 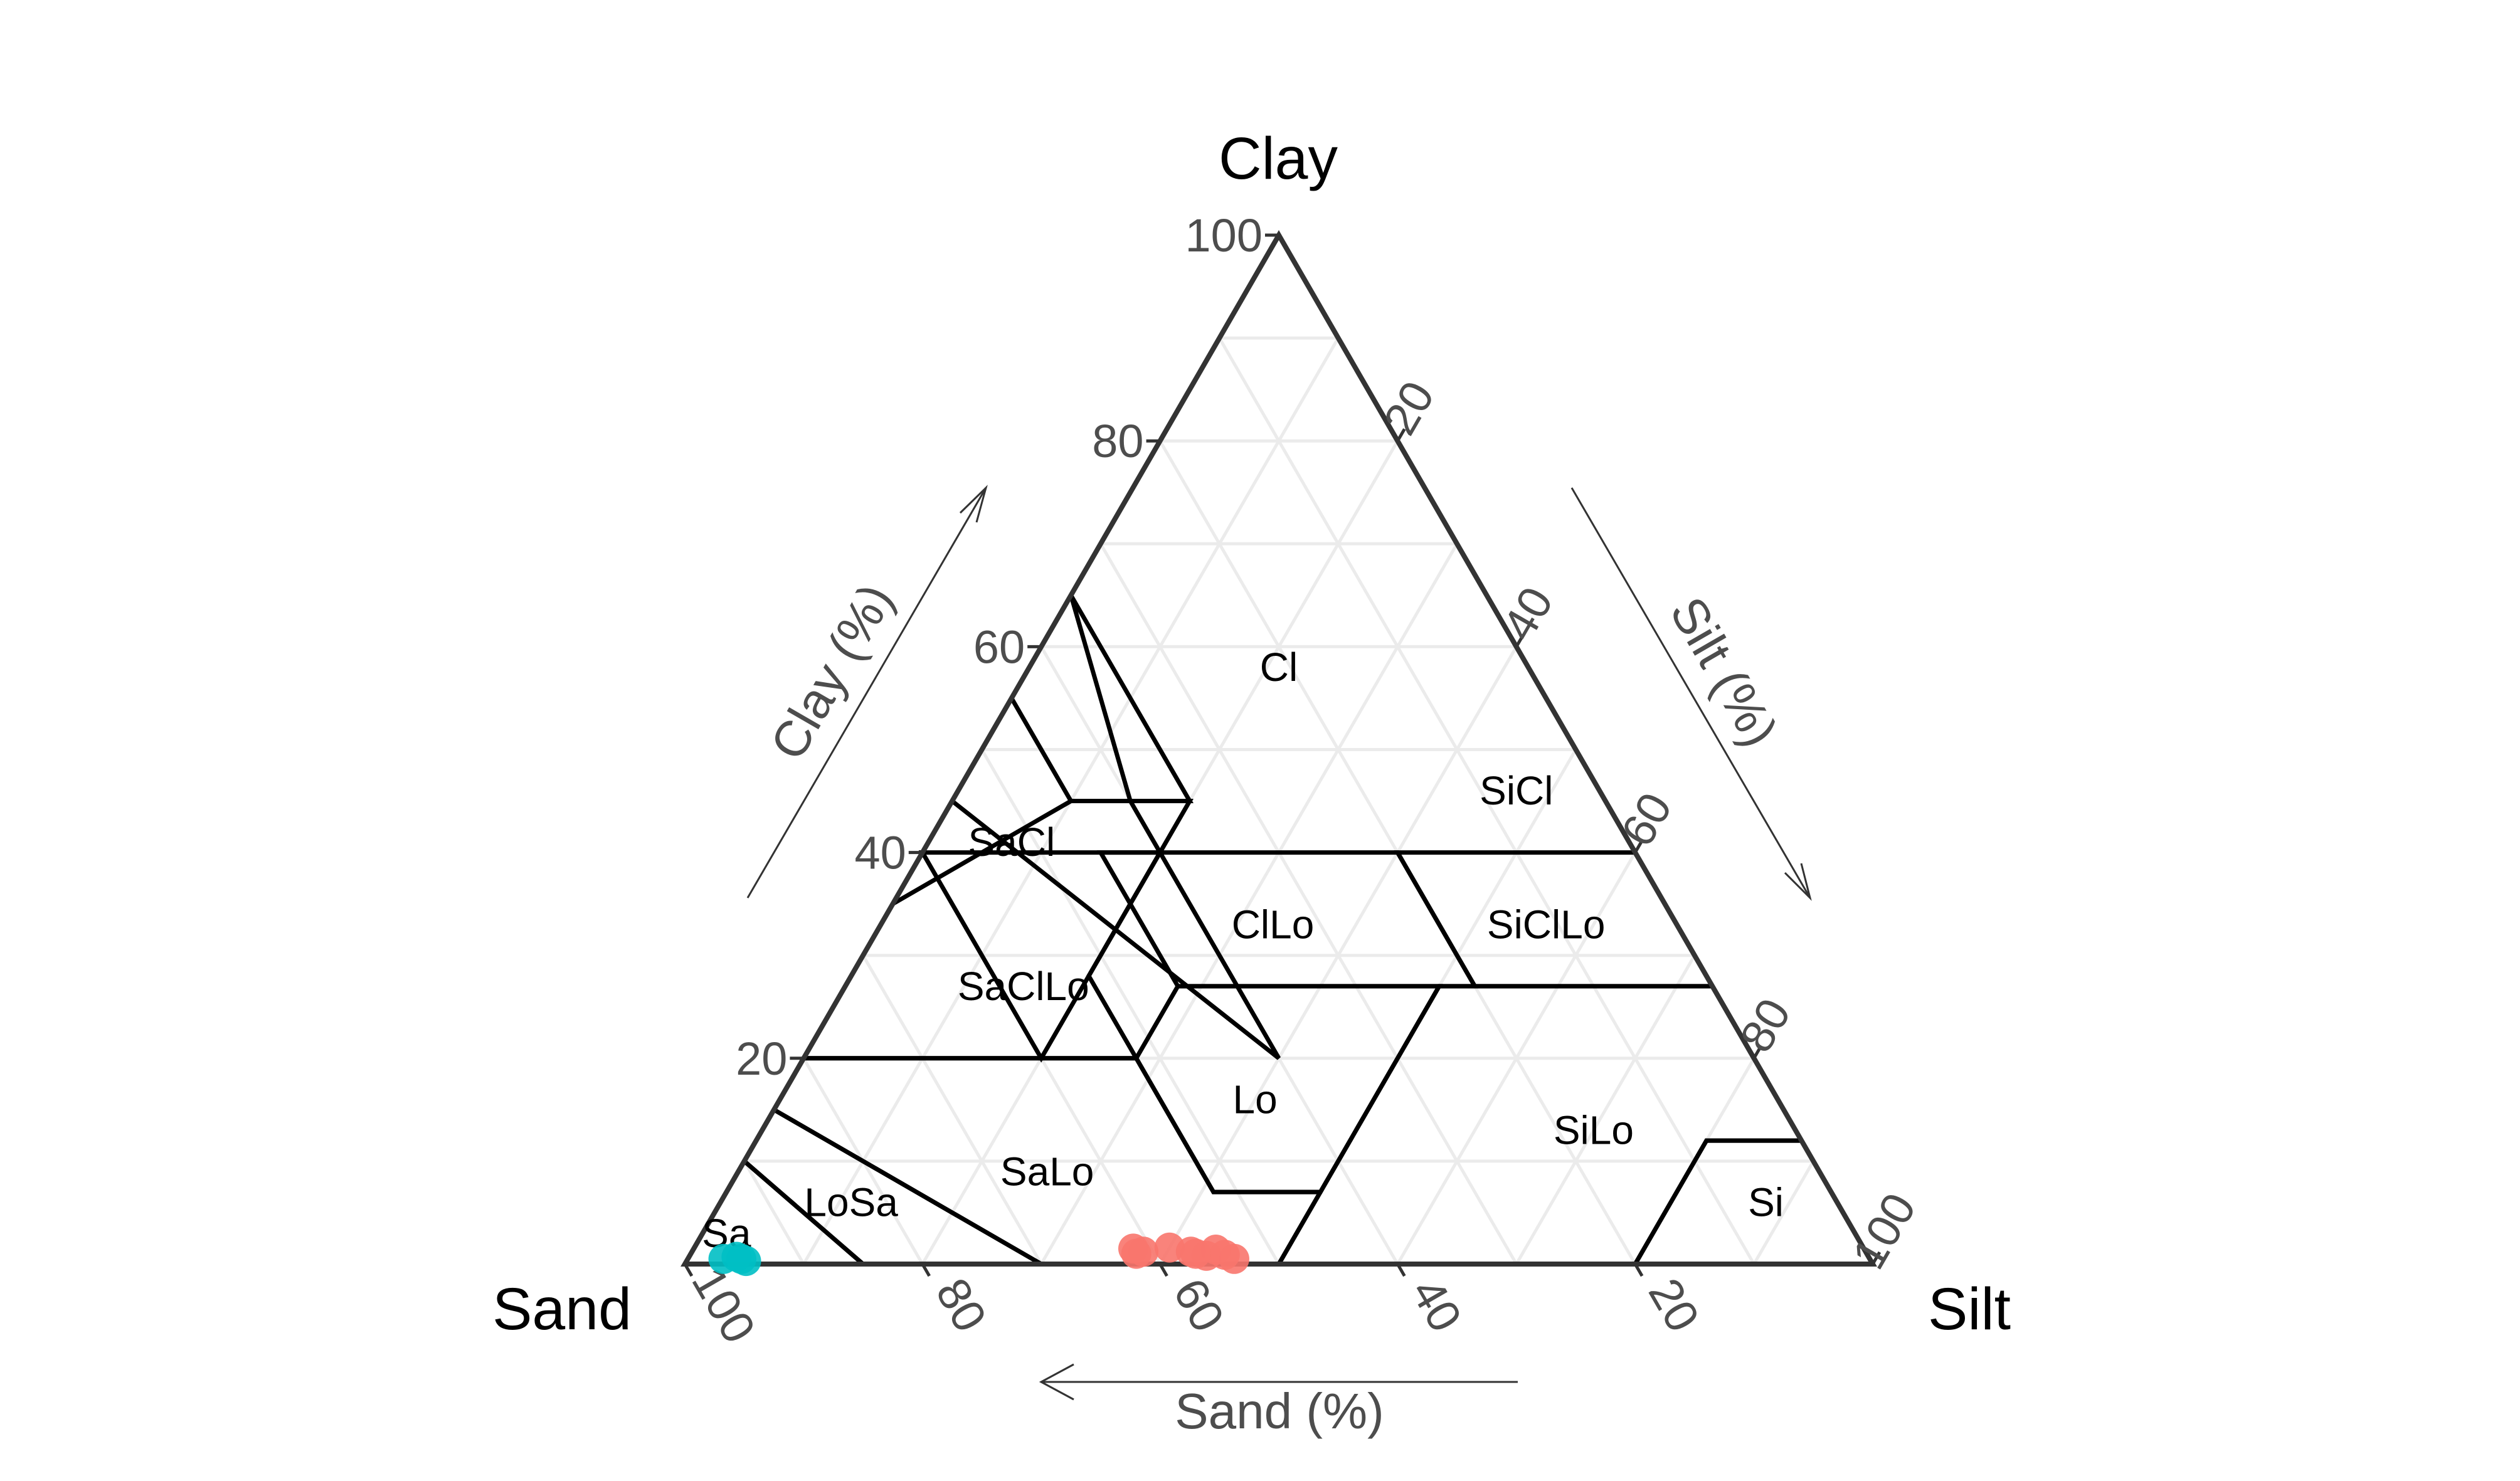 What do you see at coordinates (1011, 842) in the screenshot?
I see `region-label-sacl: SaCl` at bounding box center [1011, 842].